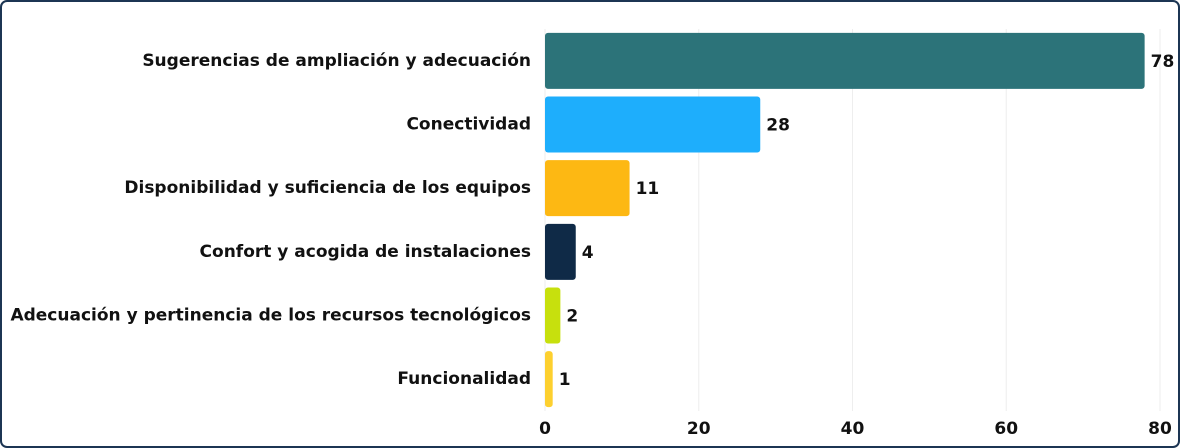 The width and height of the screenshot is (1180, 448). What do you see at coordinates (545, 429) in the screenshot?
I see `x-tick-label: 0` at bounding box center [545, 429].